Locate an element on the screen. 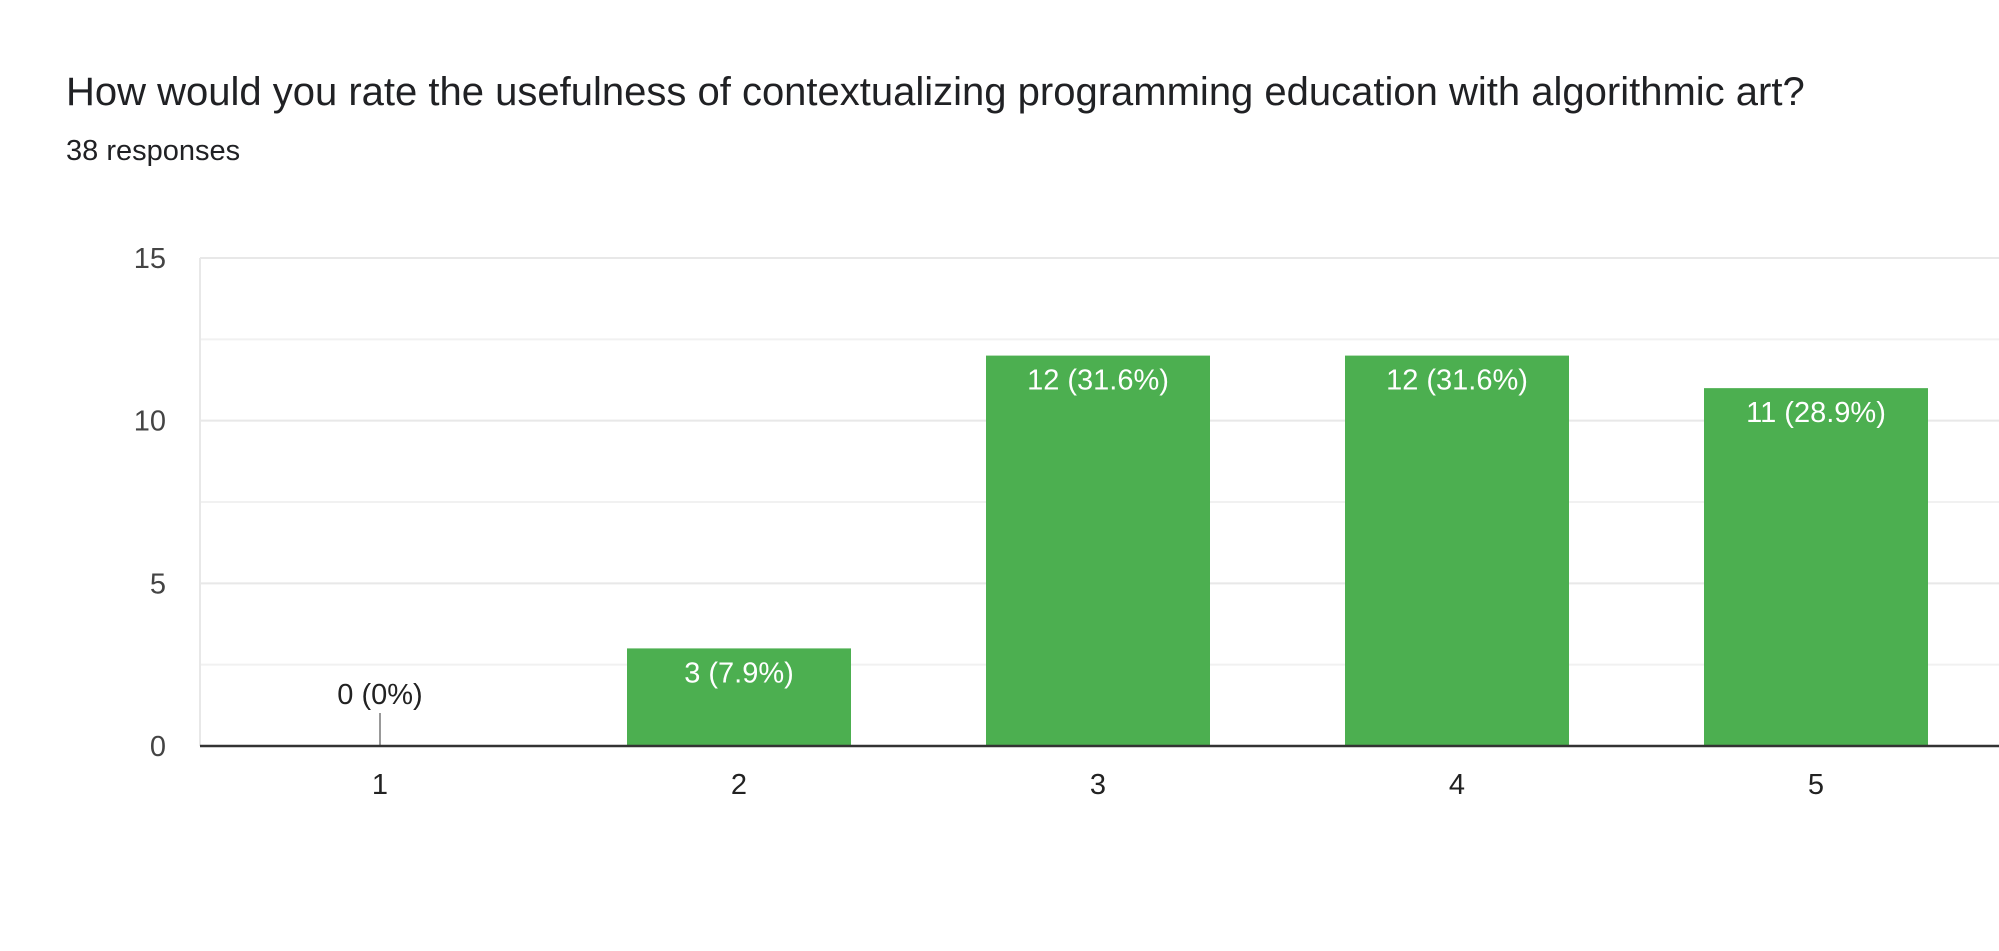 This screenshot has height=951, width=1999. x-tick-label: 1 is located at coordinates (380, 785).